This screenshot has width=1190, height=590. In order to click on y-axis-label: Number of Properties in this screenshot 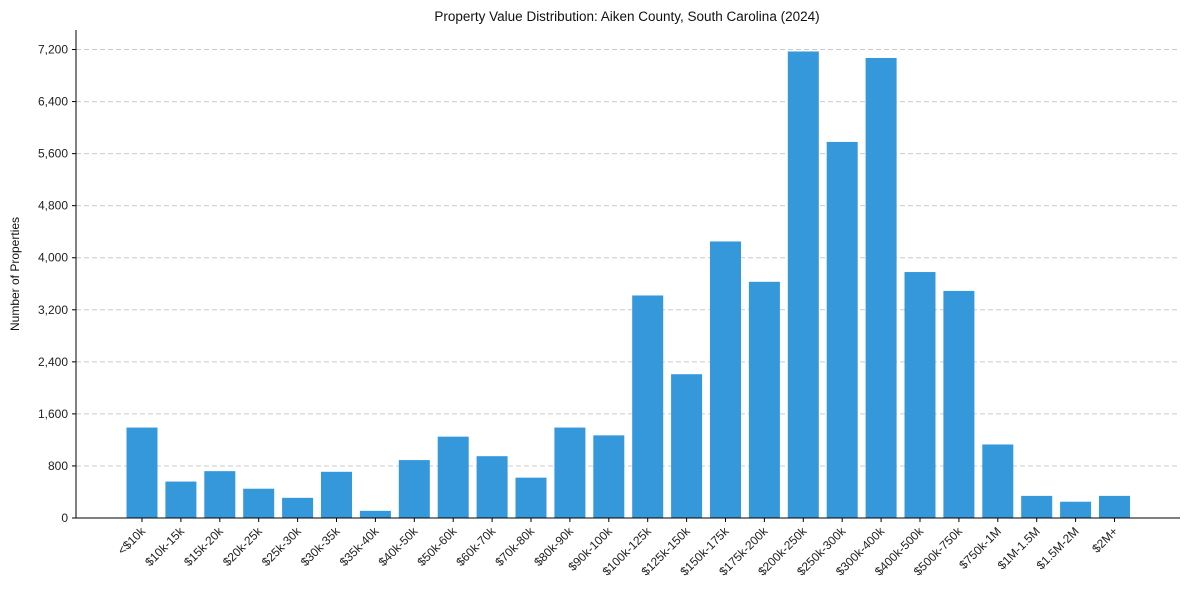, I will do `click(15, 274)`.